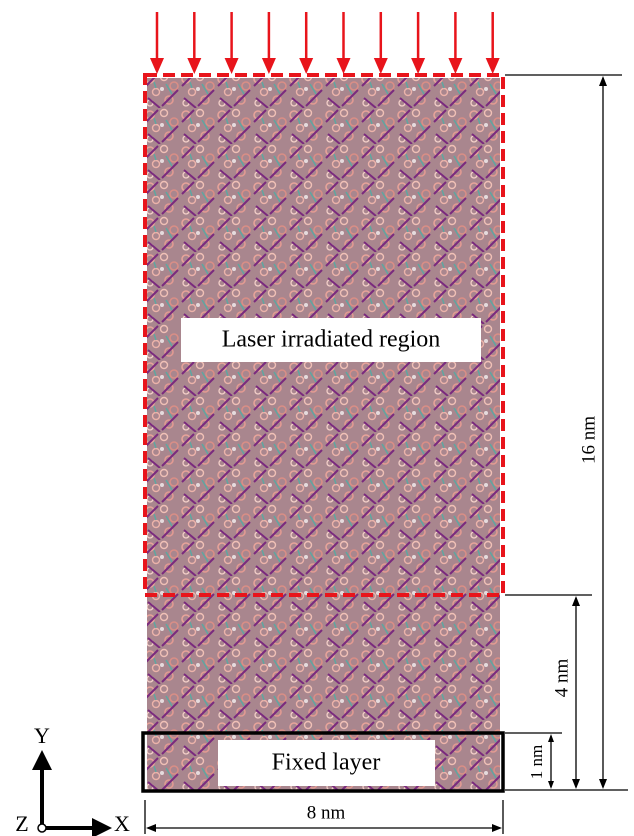 This screenshot has width=634, height=836. I want to click on z-axis-label: Z, so click(21, 823).